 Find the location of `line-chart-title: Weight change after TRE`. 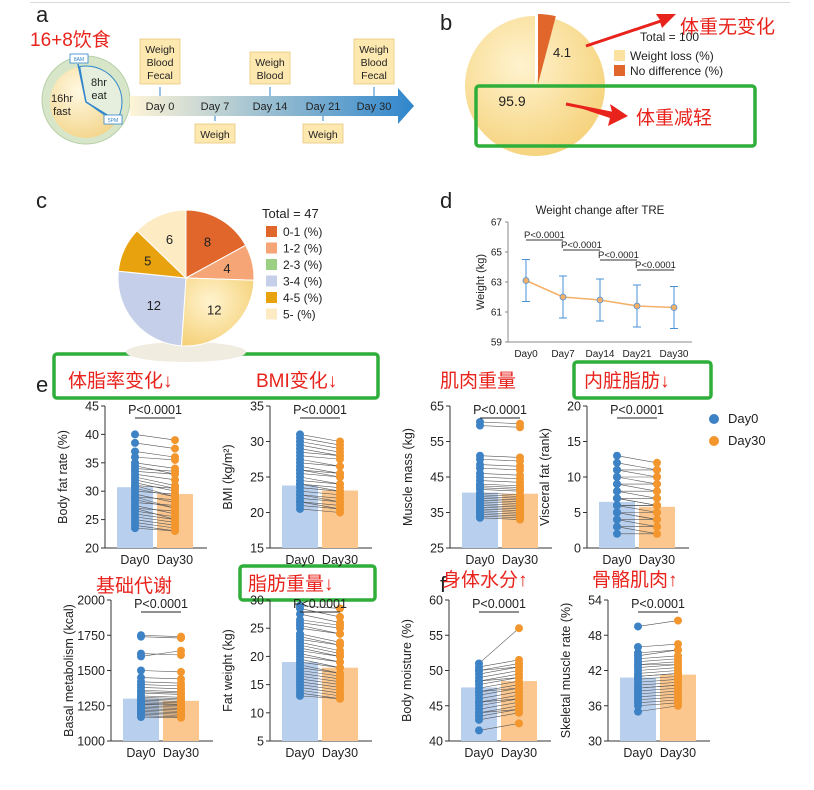

line-chart-title: Weight change after TRE is located at coordinates (600, 211).